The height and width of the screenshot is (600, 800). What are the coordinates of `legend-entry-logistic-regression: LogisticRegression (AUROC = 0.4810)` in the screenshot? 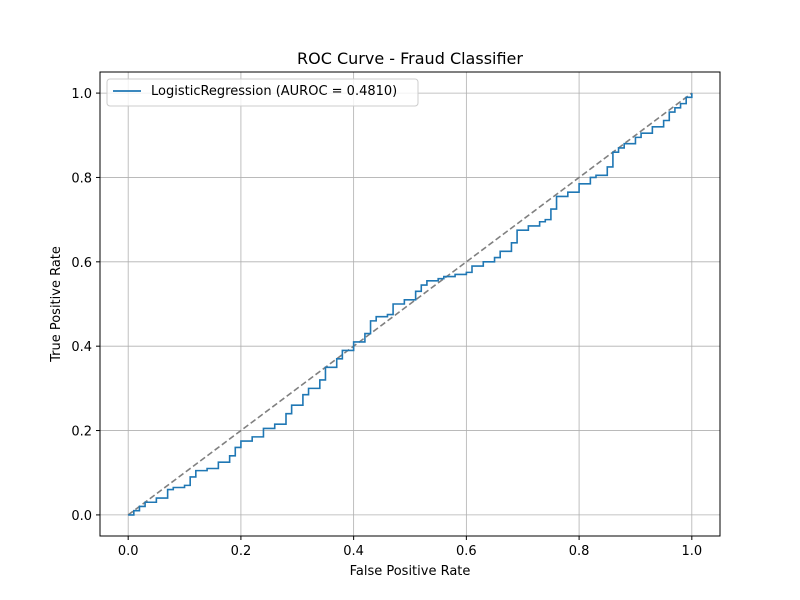 It's located at (274, 91).